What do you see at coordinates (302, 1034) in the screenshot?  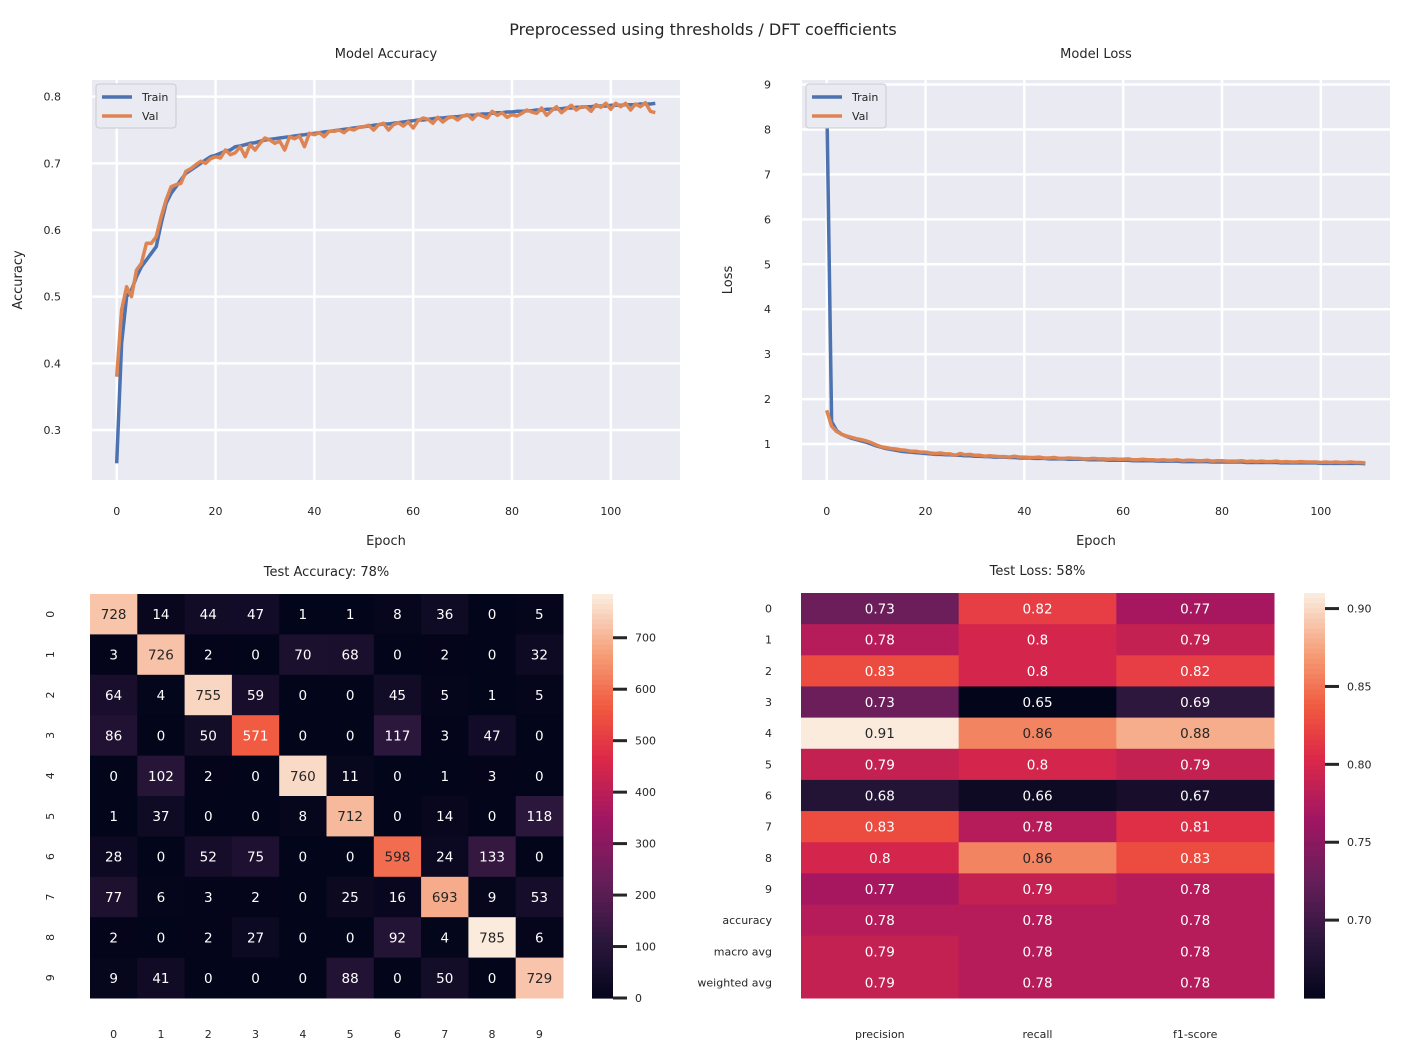 I see `column-label: 4` at bounding box center [302, 1034].